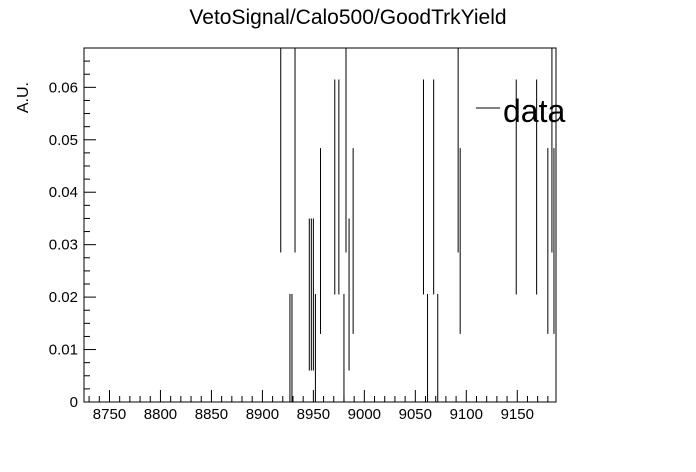 The width and height of the screenshot is (696, 472). Describe the element at coordinates (63, 350) in the screenshot. I see `y-tick-label: 0.01` at that location.